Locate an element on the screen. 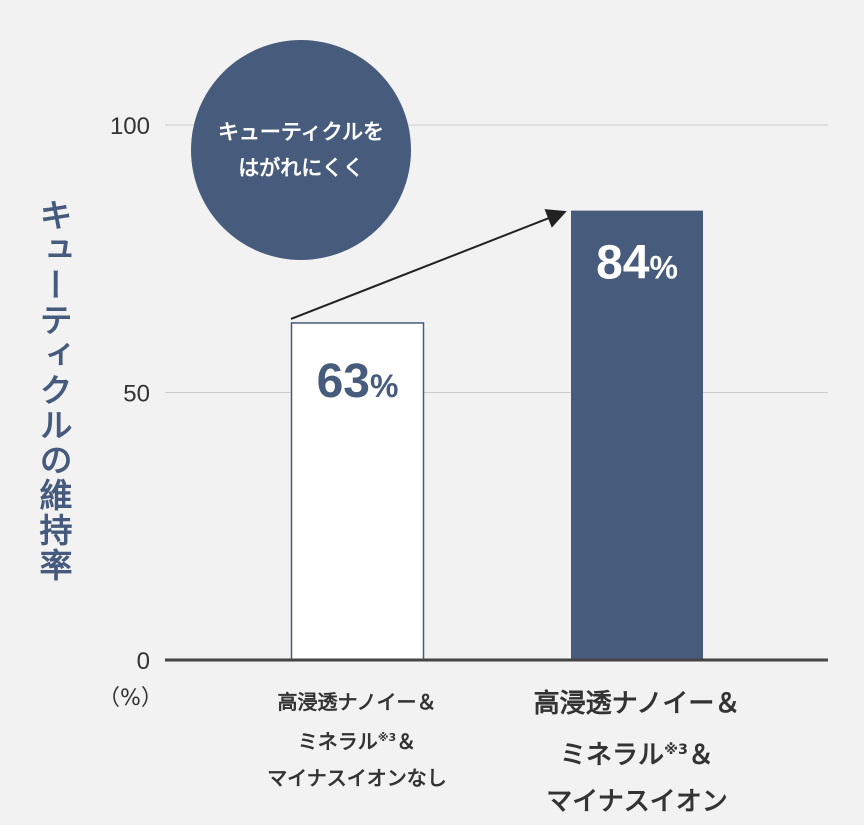 This screenshot has height=825, width=864. annotation-line1: キューティクルを is located at coordinates (301, 132).